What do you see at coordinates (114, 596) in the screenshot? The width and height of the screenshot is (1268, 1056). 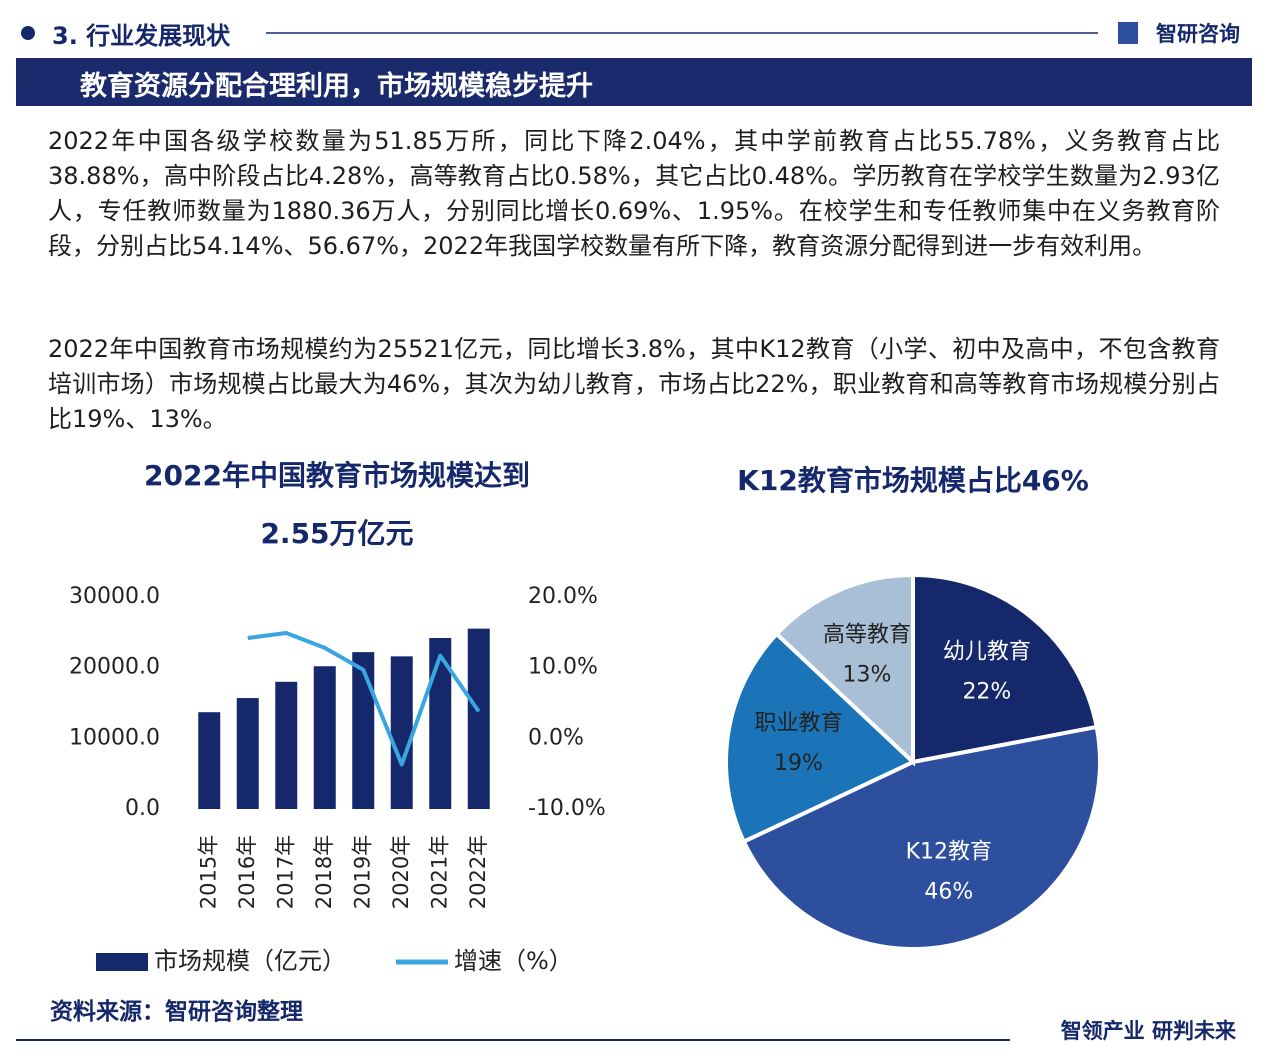 I see `y-tick-label: 30000.0` at bounding box center [114, 596].